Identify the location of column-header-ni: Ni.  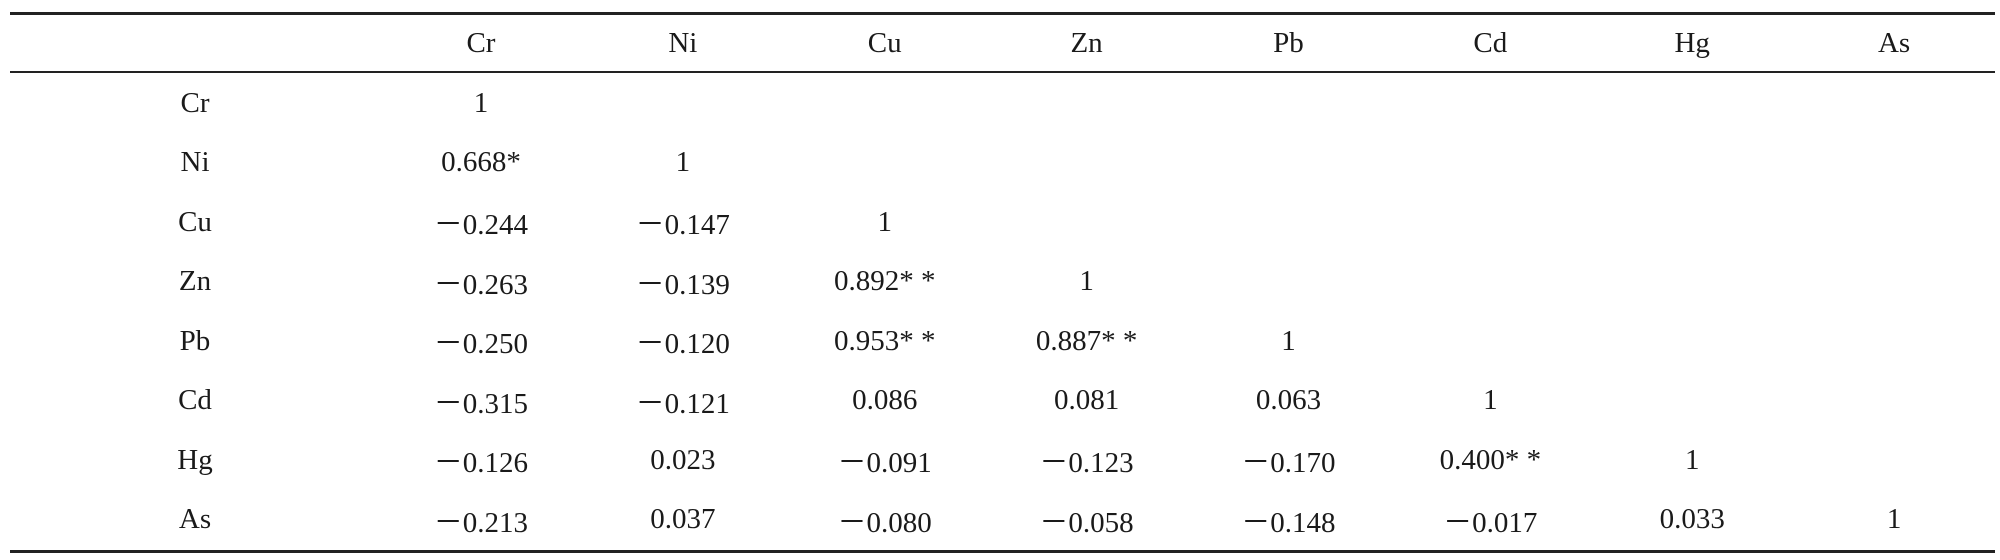
(683, 42).